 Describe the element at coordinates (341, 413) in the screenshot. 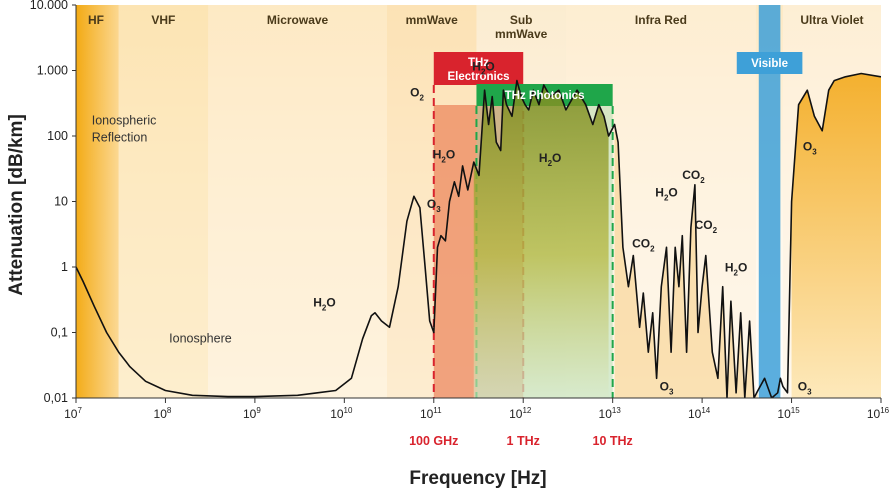

I see `x-tick-label: 10¹⁰` at that location.